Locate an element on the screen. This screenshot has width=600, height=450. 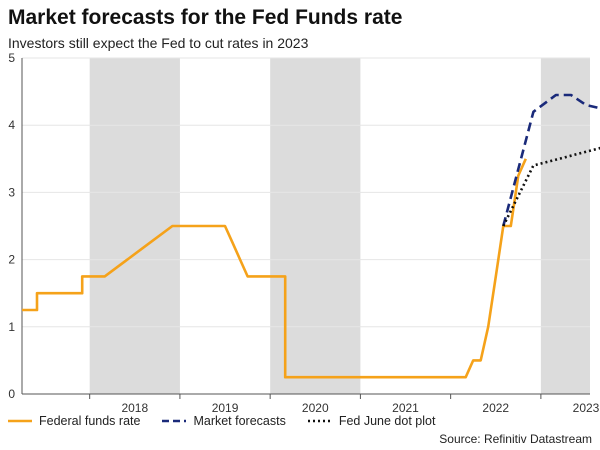
y-tick-label-4: 4 is located at coordinates (11, 125).